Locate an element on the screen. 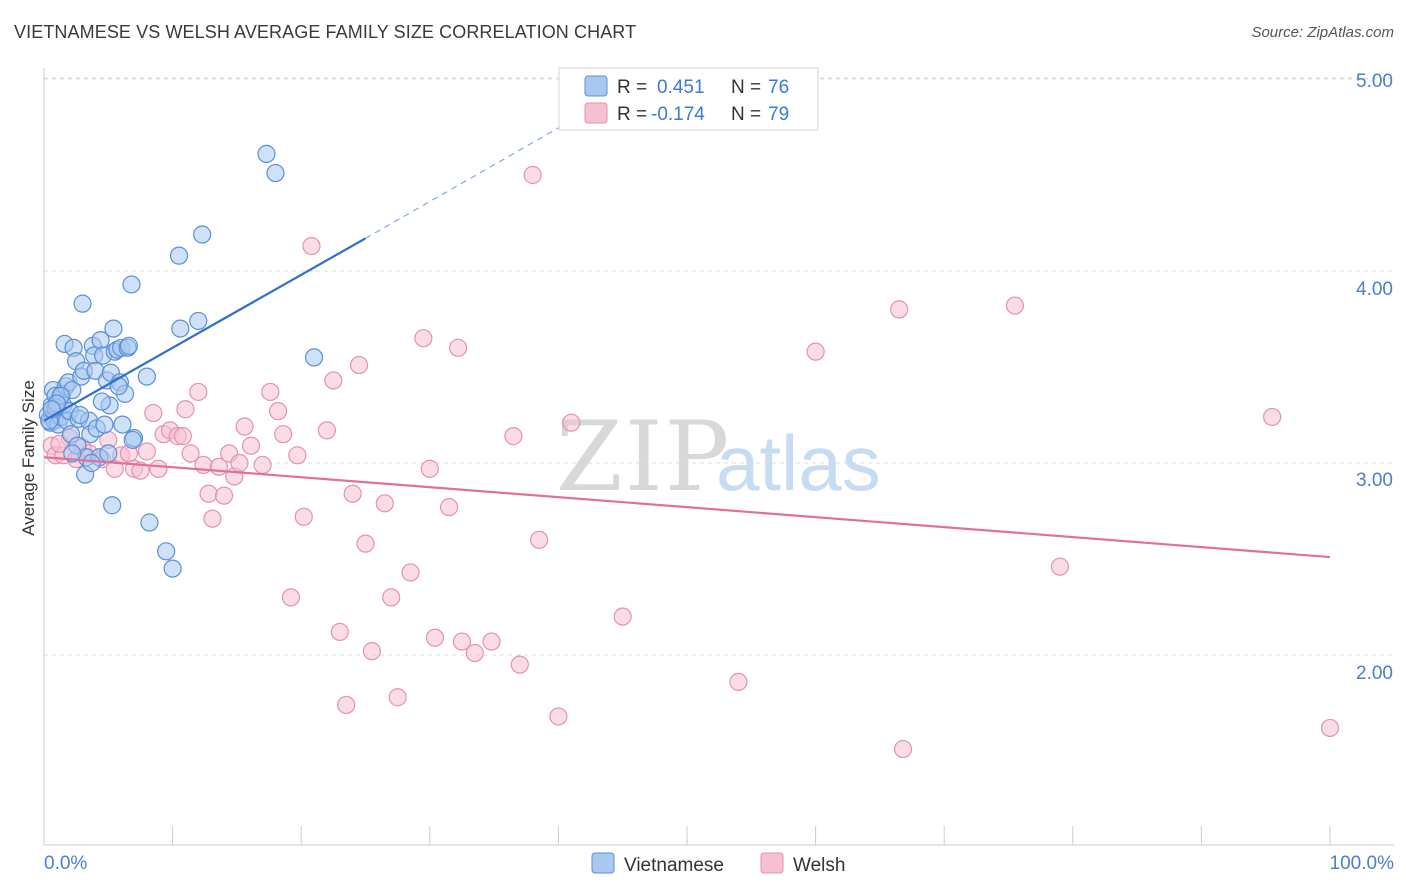 This screenshot has width=1406, height=892. watermark-zip: ZIP is located at coordinates (643, 457).